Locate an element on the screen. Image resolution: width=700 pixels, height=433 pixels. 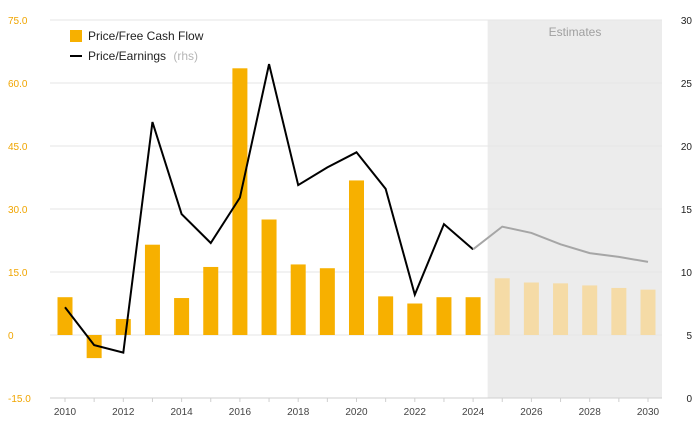
x-tick-label: 2020 is located at coordinates (356, 412).